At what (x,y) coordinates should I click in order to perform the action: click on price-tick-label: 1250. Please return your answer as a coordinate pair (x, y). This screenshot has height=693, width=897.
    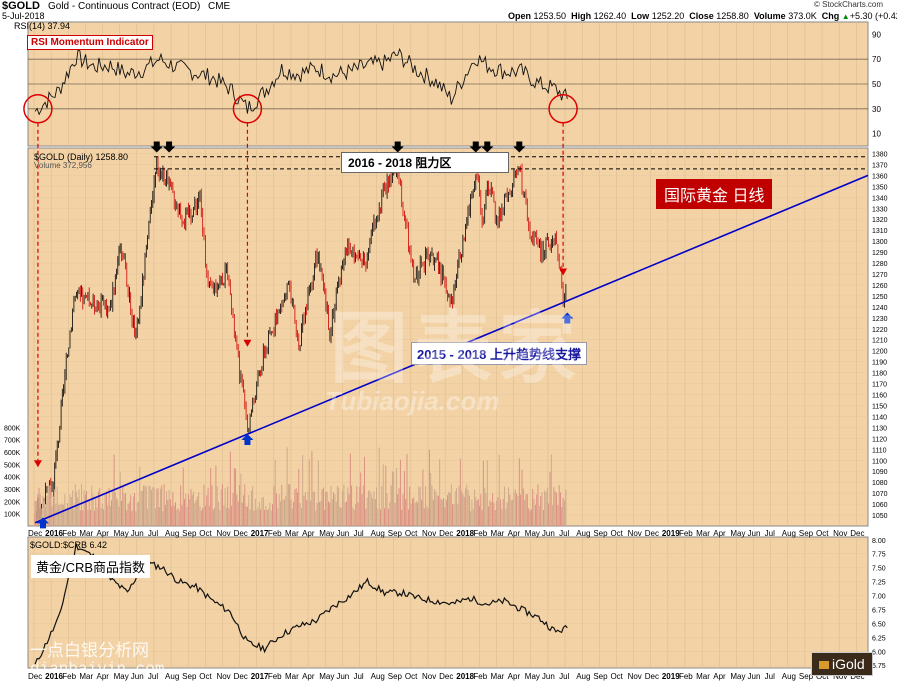
    Looking at the image, I should click on (880, 297).